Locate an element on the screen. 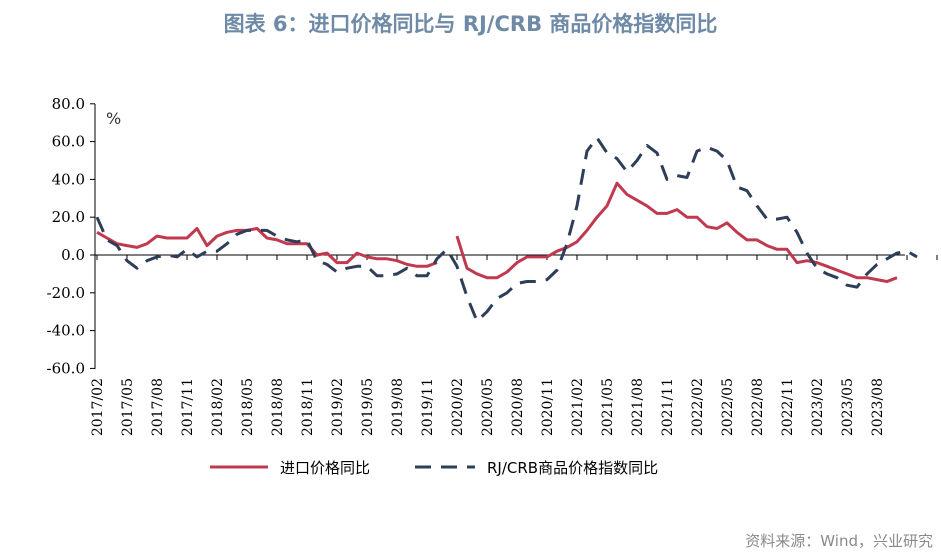  x-tick-label: 2018/05 is located at coordinates (248, 407).